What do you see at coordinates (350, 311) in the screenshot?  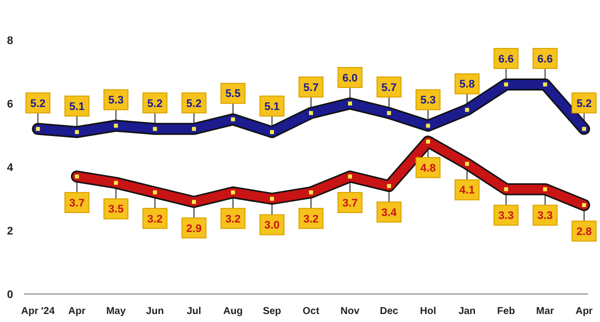 I see `x-tick-label: Nov` at bounding box center [350, 311].